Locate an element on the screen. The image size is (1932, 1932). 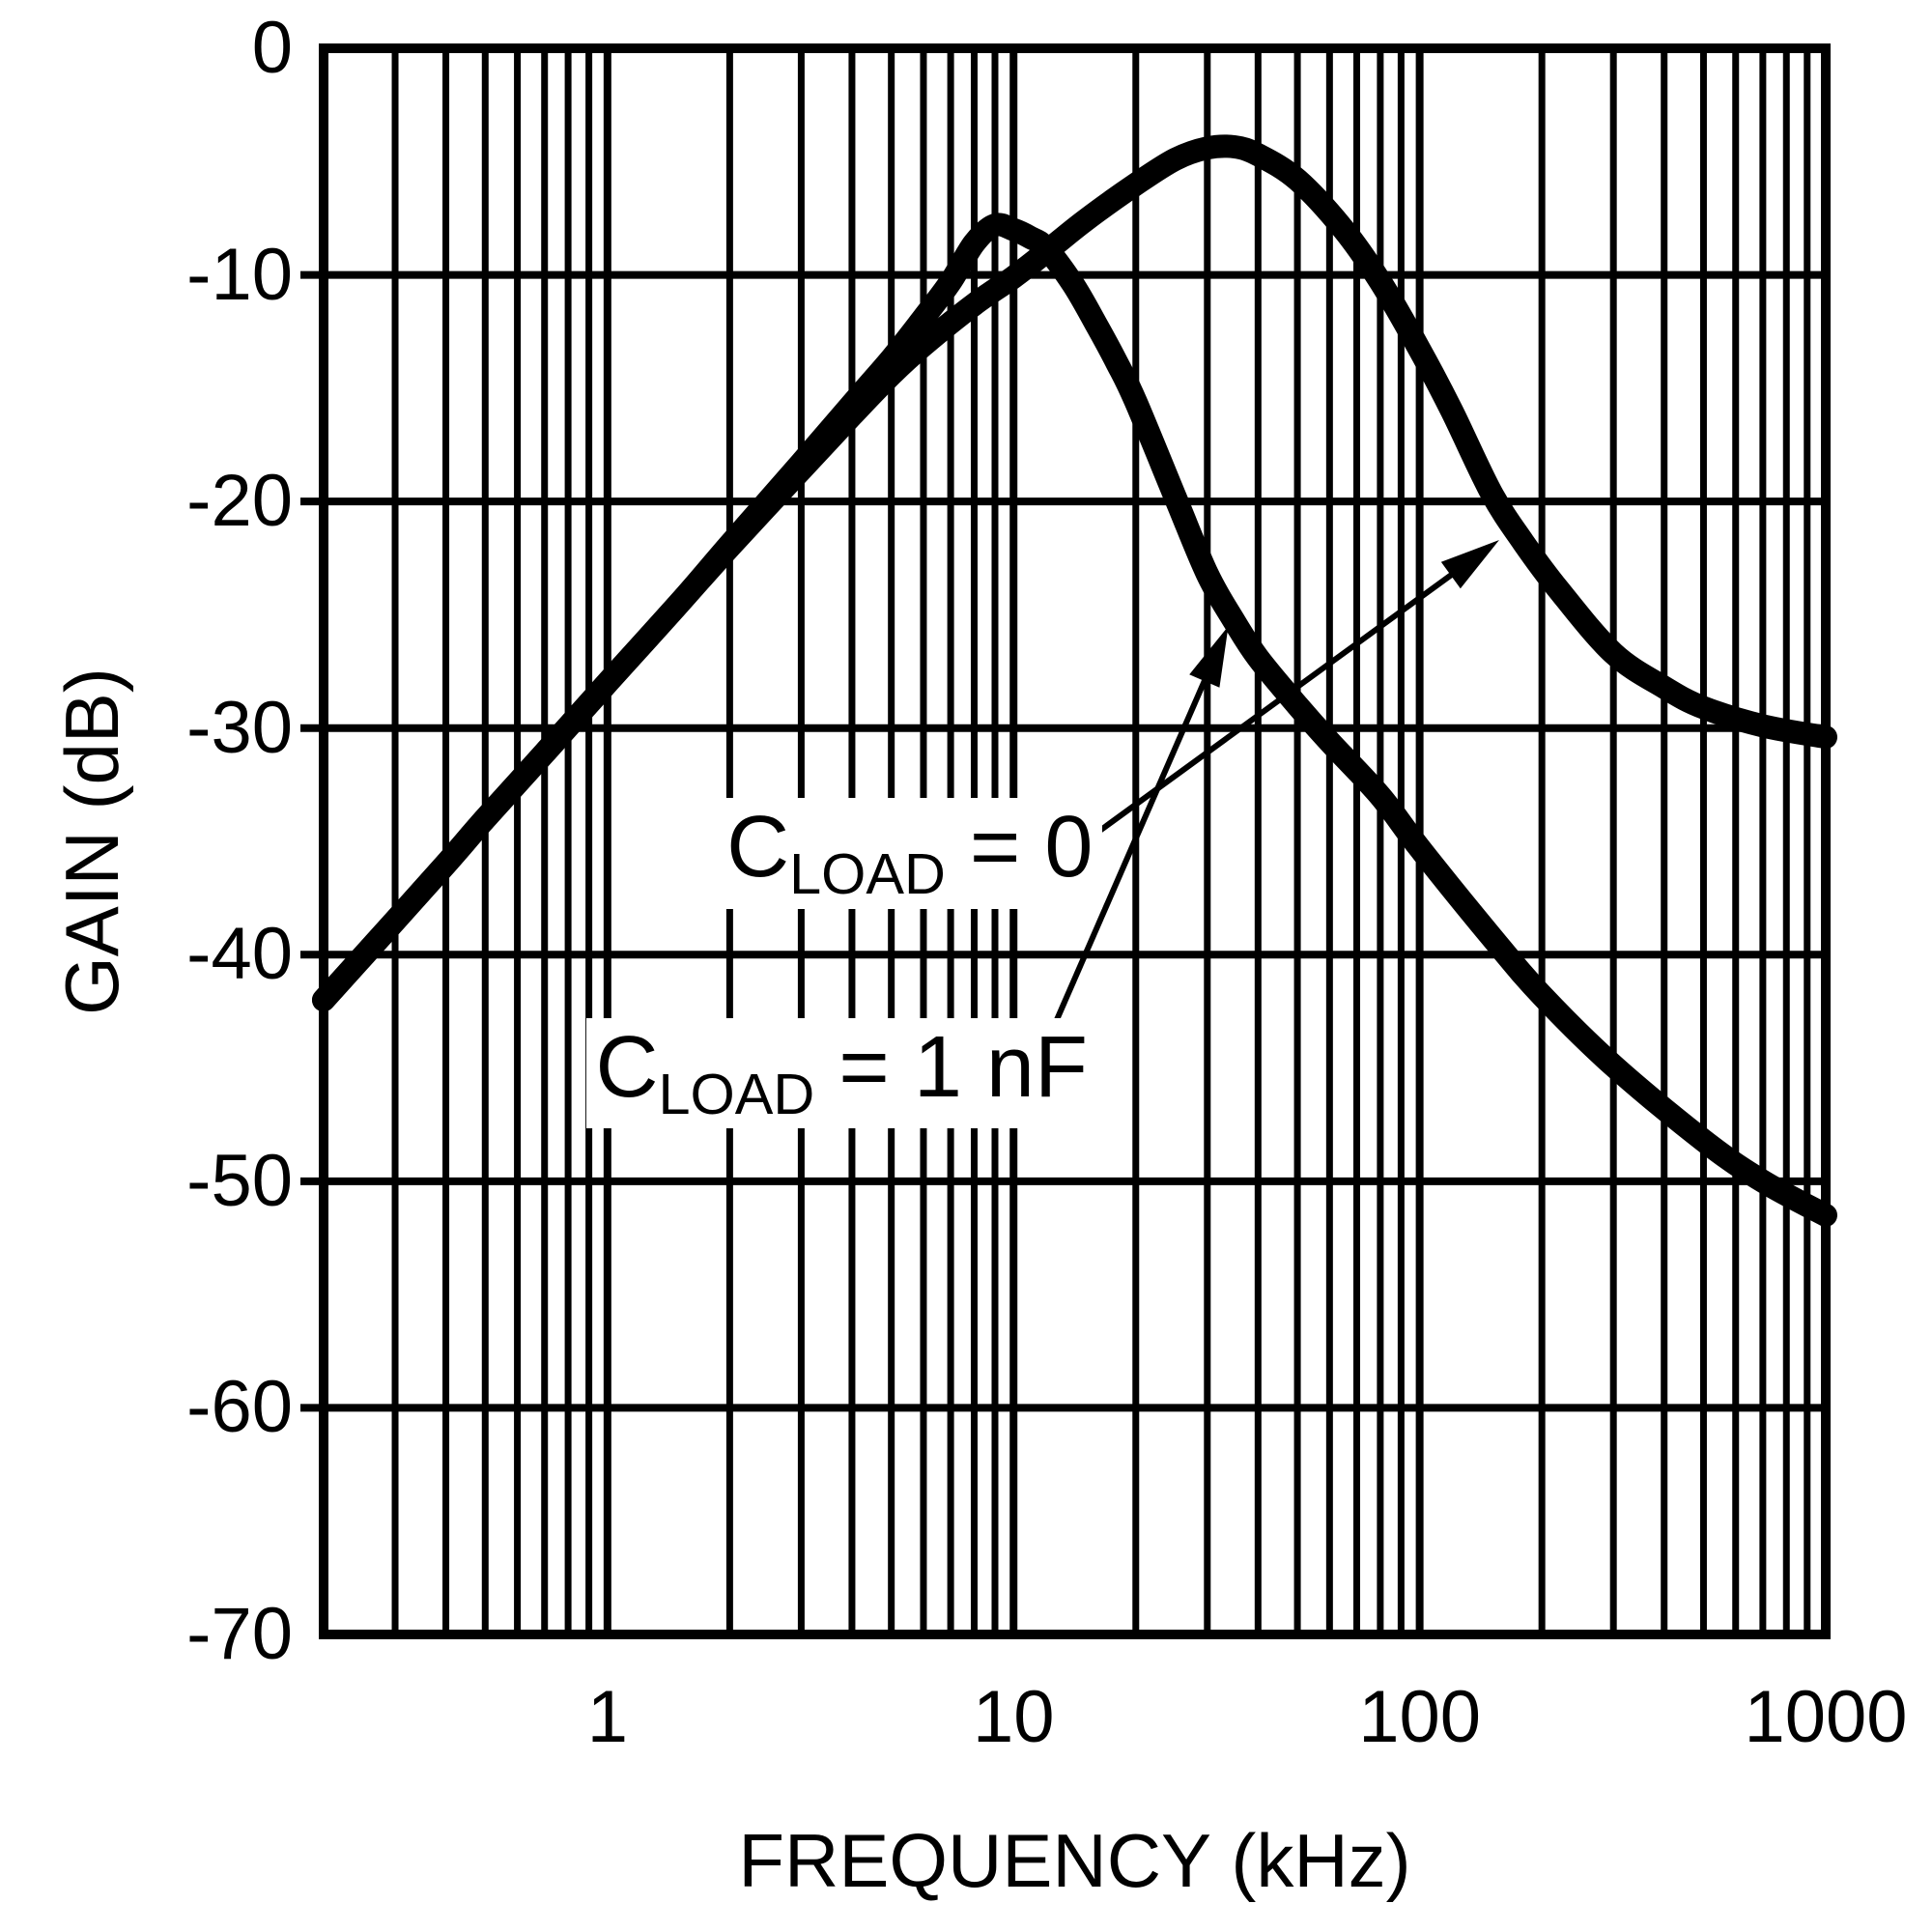
x-axis-title: FREQUENCY (kHz) is located at coordinates (1074, 1860).